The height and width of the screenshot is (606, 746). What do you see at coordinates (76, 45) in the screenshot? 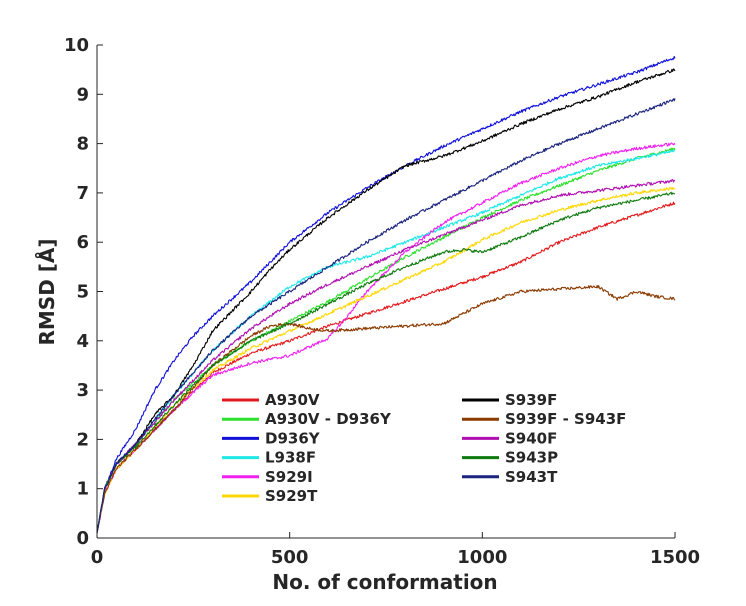
I see `y-tick-label: 10` at bounding box center [76, 45].